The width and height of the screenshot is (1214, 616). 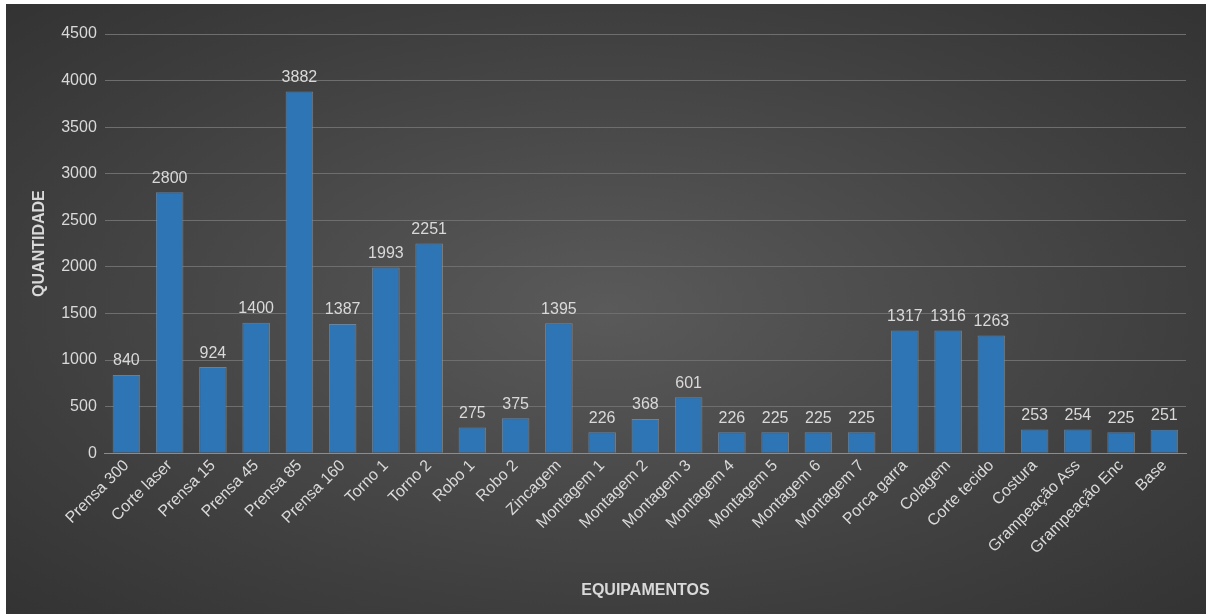 I want to click on y-axis-title: QUANTIDADE, so click(x=39, y=243).